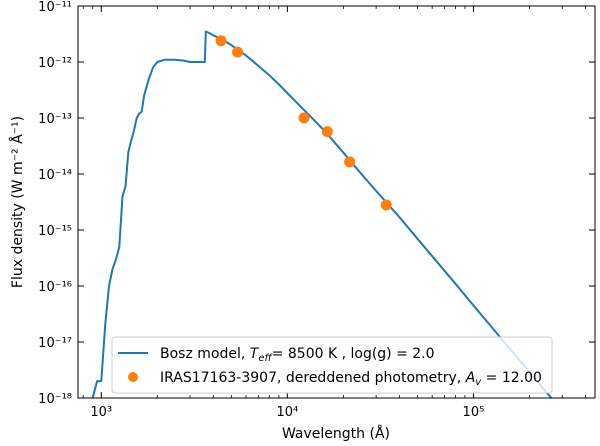 This screenshot has width=600, height=446. I want to click on x-tick-label: 10⁴, so click(287, 412).